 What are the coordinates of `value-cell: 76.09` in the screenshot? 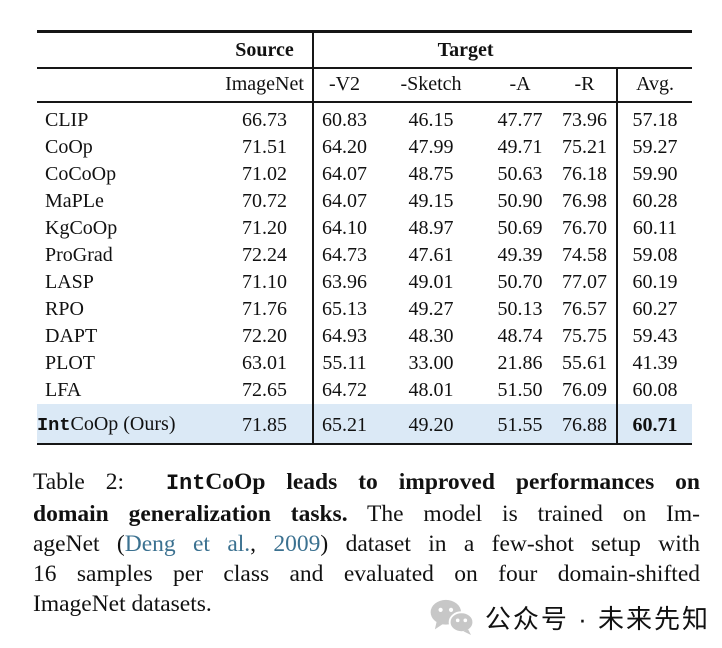 It's located at (585, 390).